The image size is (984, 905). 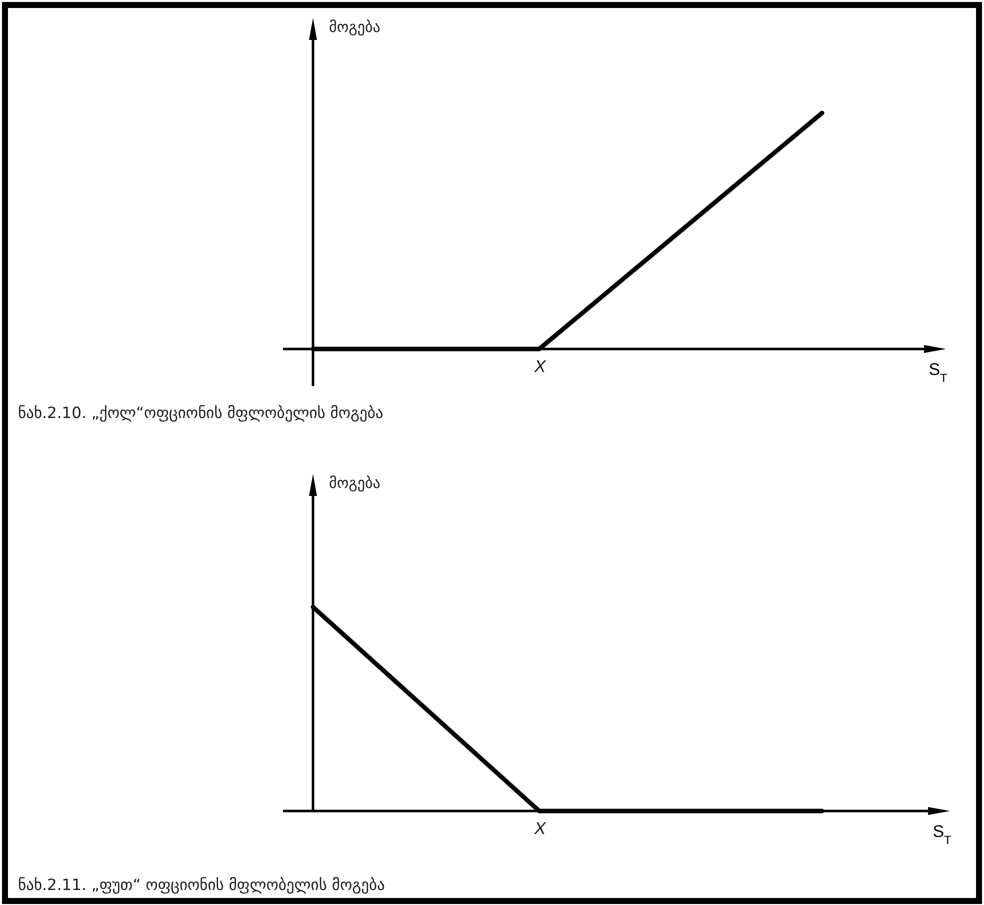 What do you see at coordinates (201, 413) in the screenshot?
I see `text: ნახ.2.10. „ქოლ“ოფციონის მფლობელის მოგება` at bounding box center [201, 413].